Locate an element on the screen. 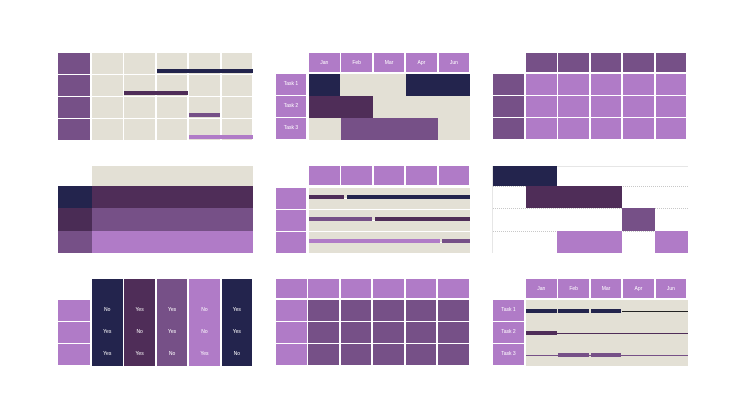 The height and width of the screenshot is (420, 747). task-label: Task 1 is located at coordinates (291, 84).